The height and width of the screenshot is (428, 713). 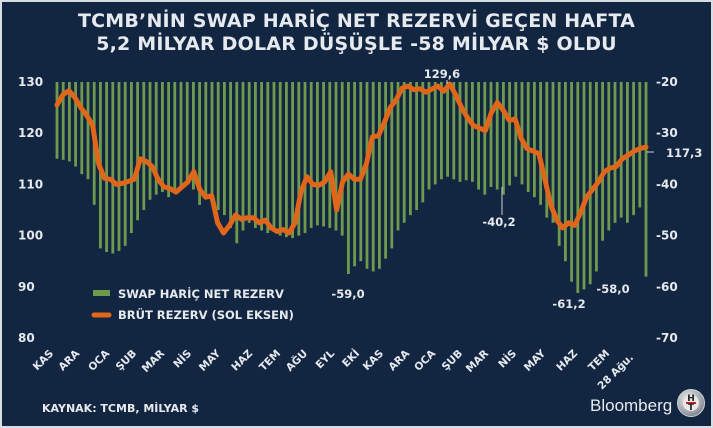 I want to click on right-tick-label: -60, so click(x=667, y=287).